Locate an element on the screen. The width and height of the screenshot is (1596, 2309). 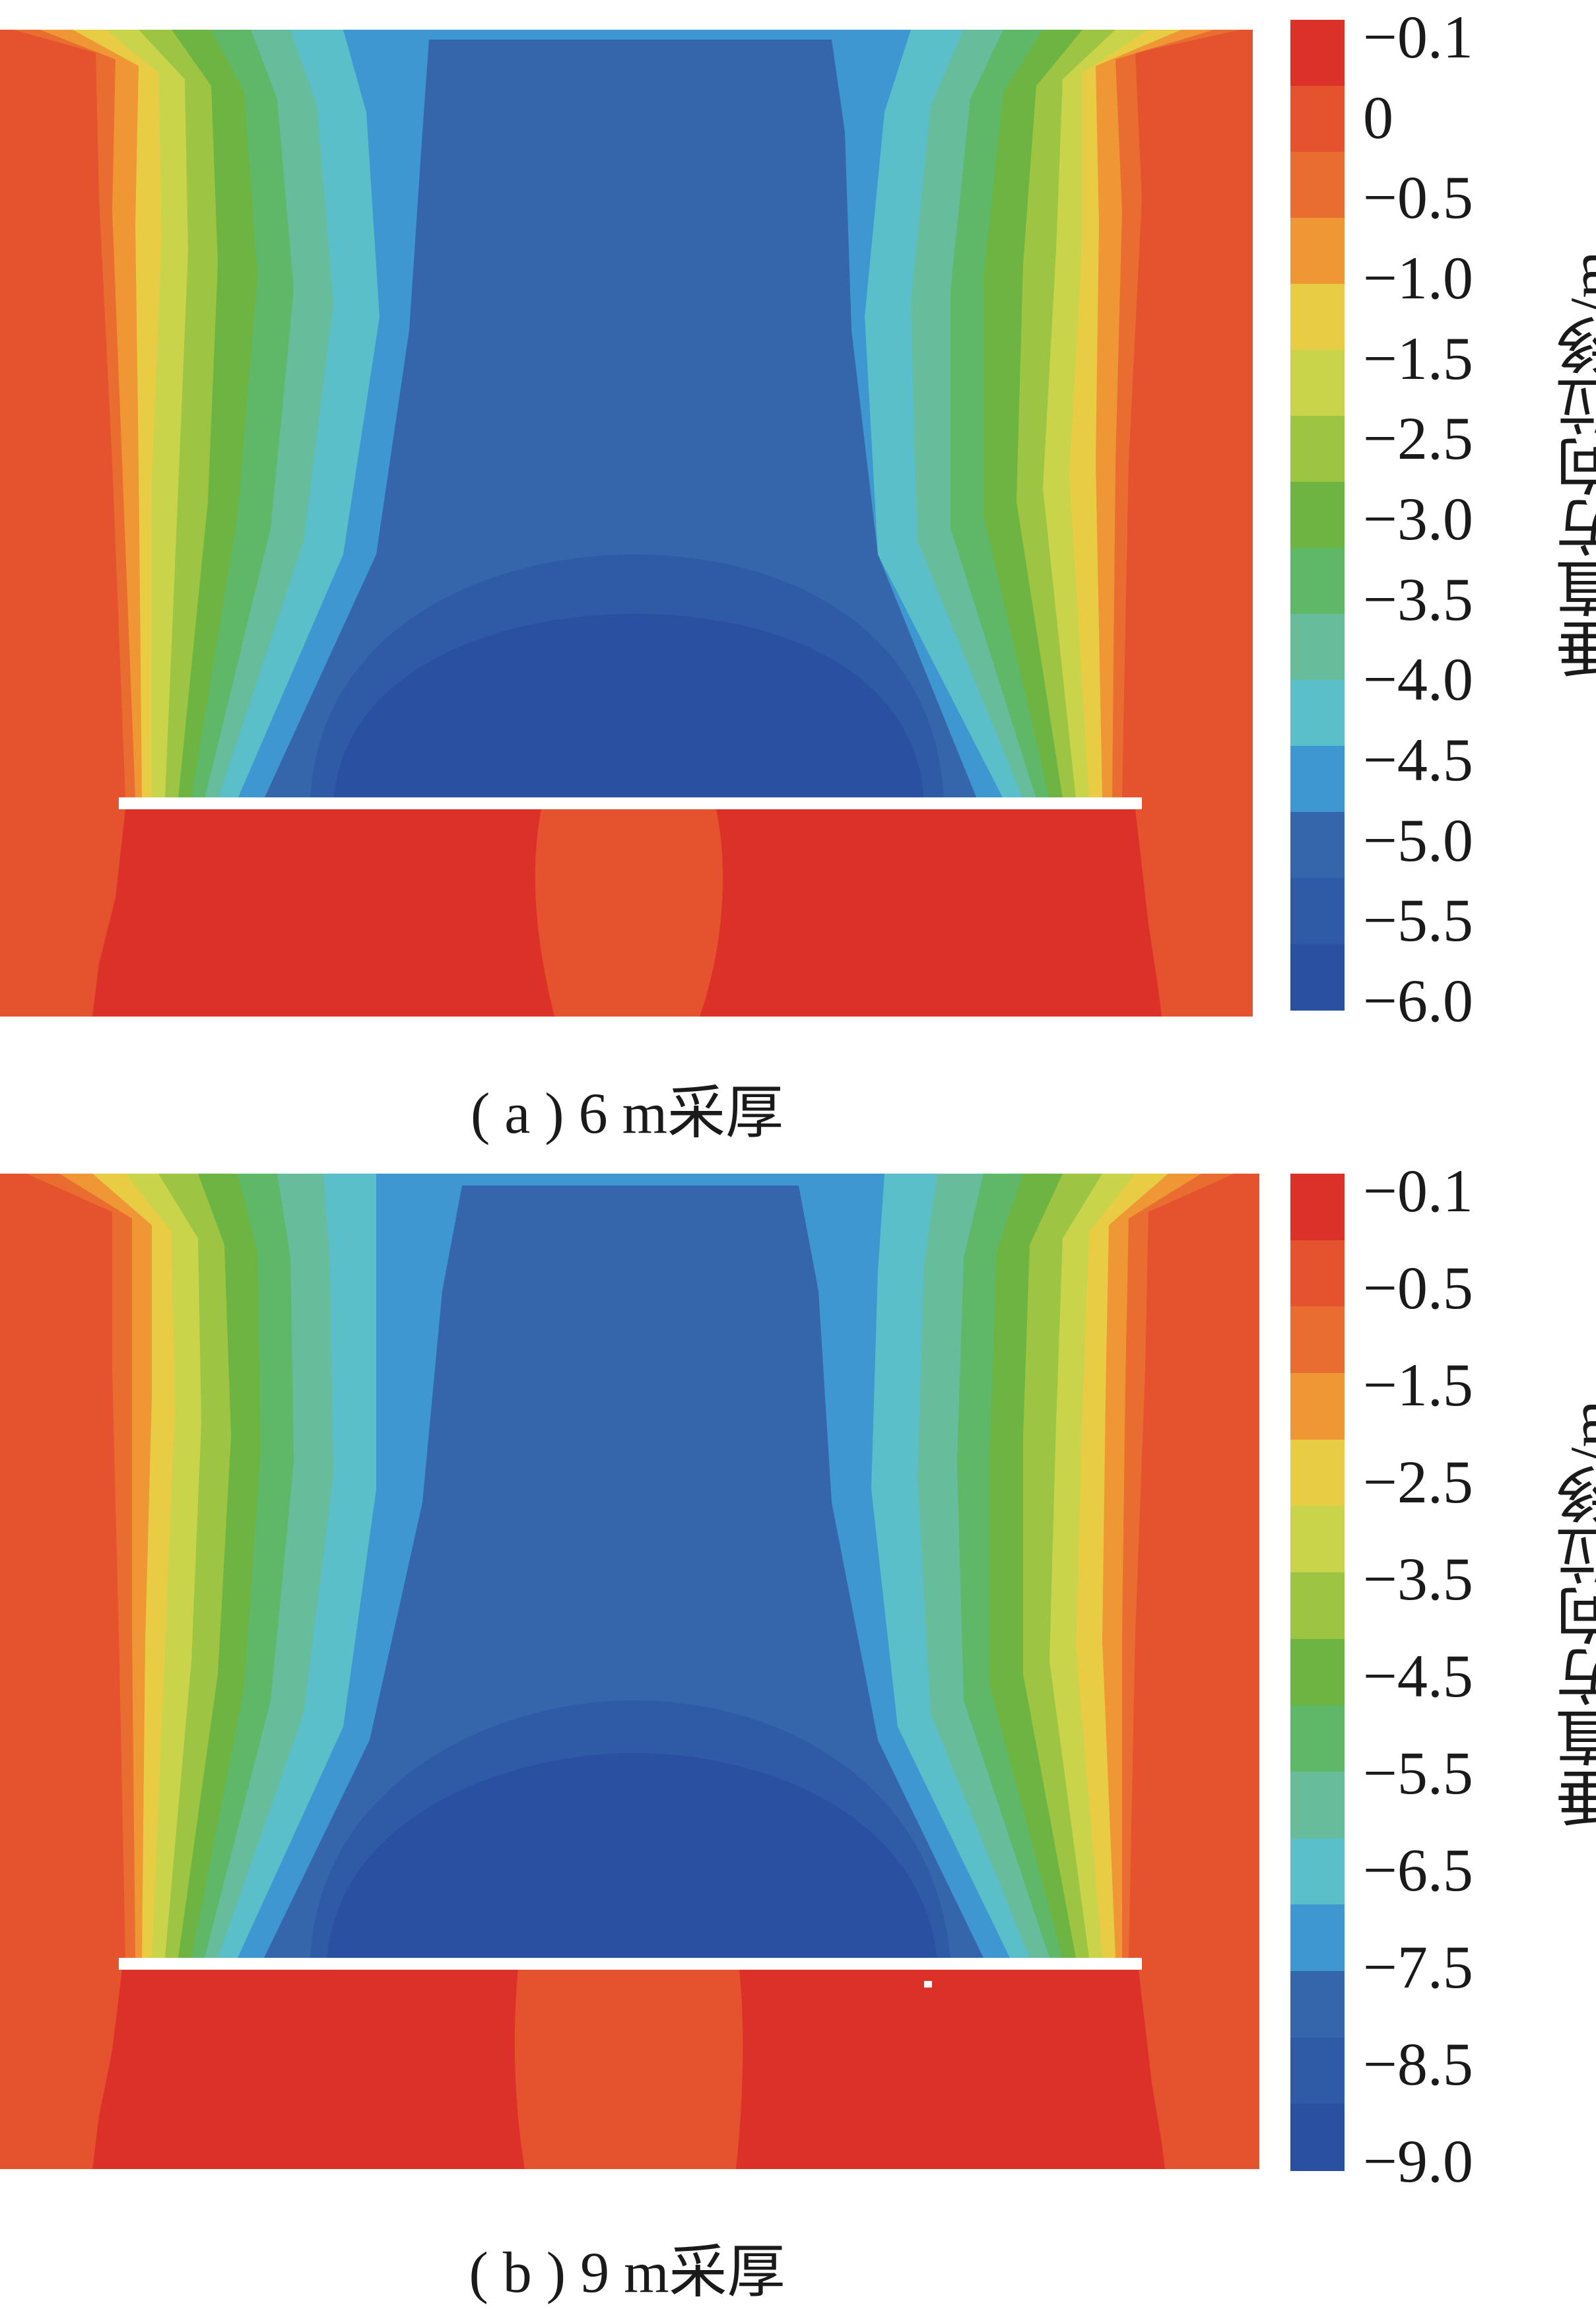
colorbar-tick-label: −8.5 is located at coordinates (1418, 2064).